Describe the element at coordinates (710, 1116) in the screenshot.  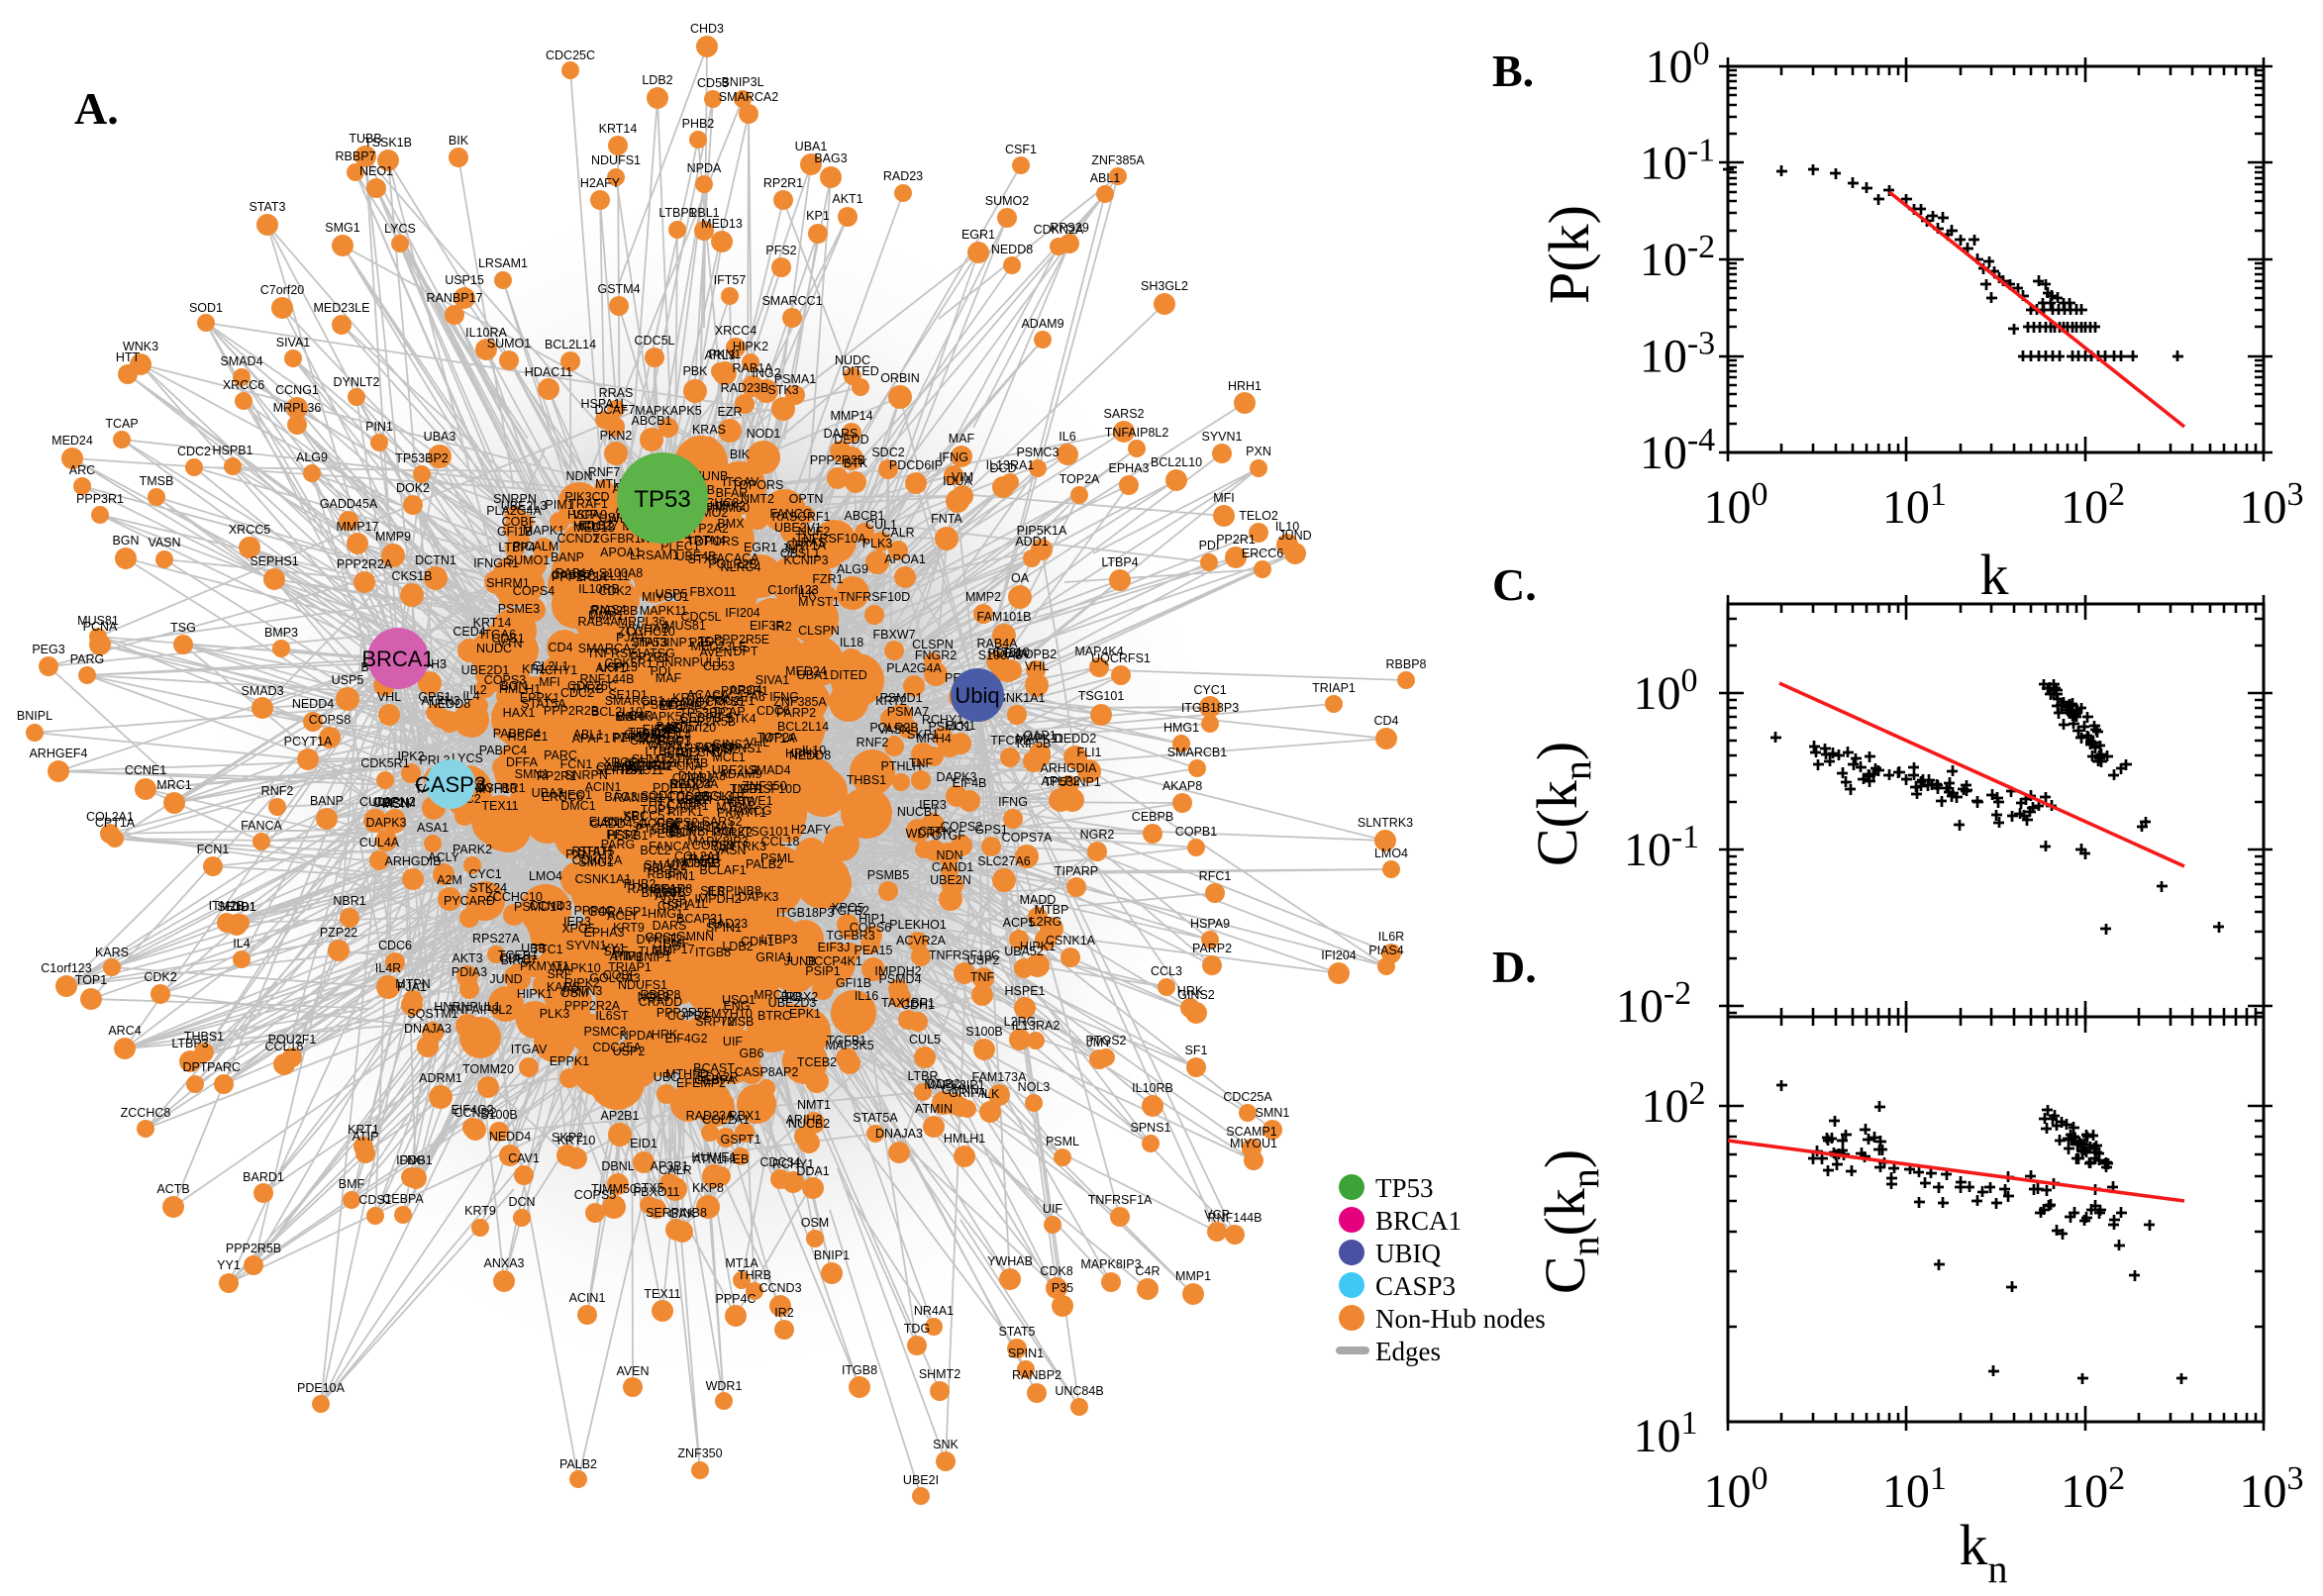
I see `svg-text: RAD23A` at that location.